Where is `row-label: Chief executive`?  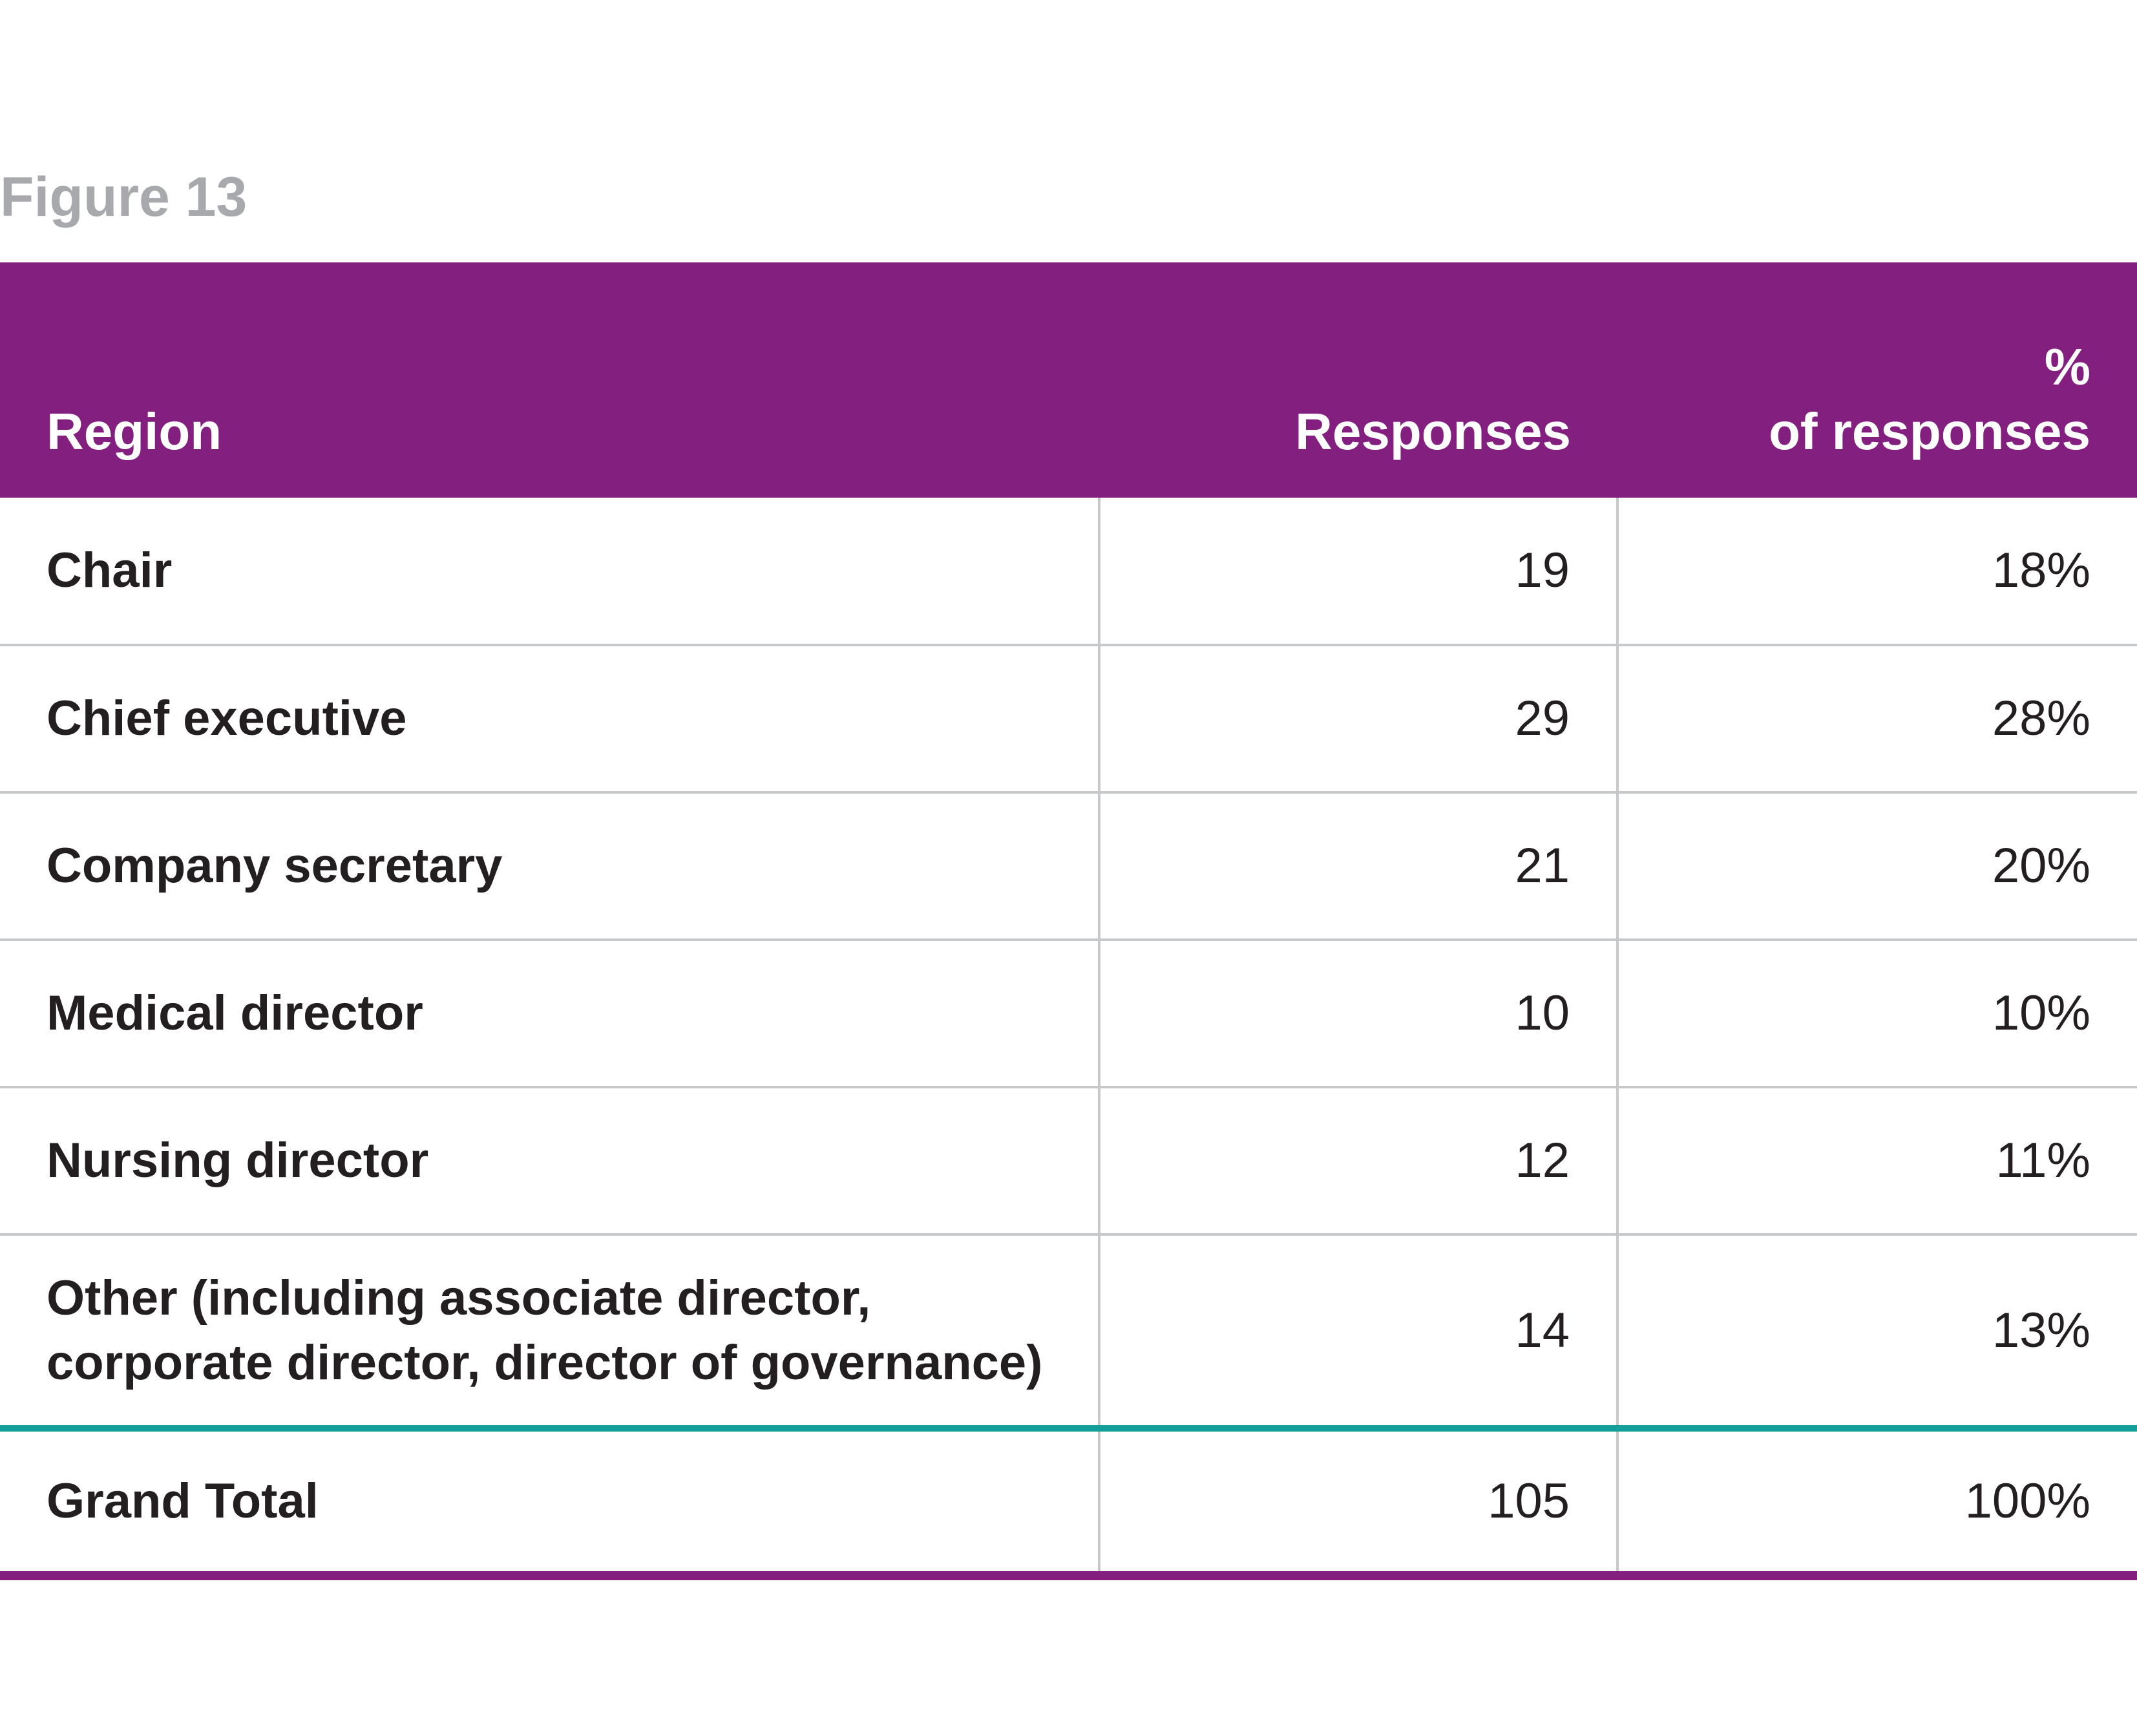
row-label: Chief executive is located at coordinates (549, 719).